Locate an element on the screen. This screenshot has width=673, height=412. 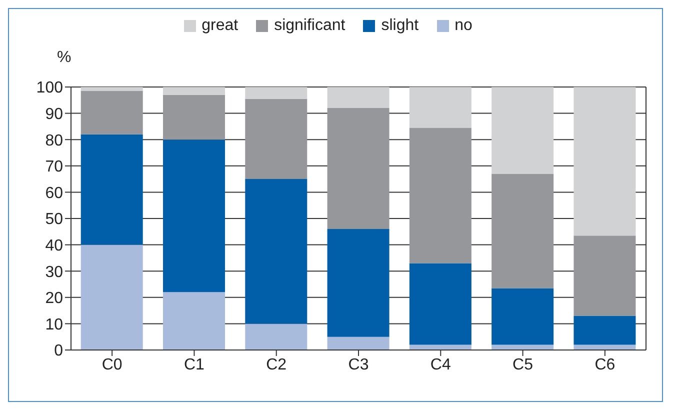
x-tick-label: C5 is located at coordinates (523, 365).